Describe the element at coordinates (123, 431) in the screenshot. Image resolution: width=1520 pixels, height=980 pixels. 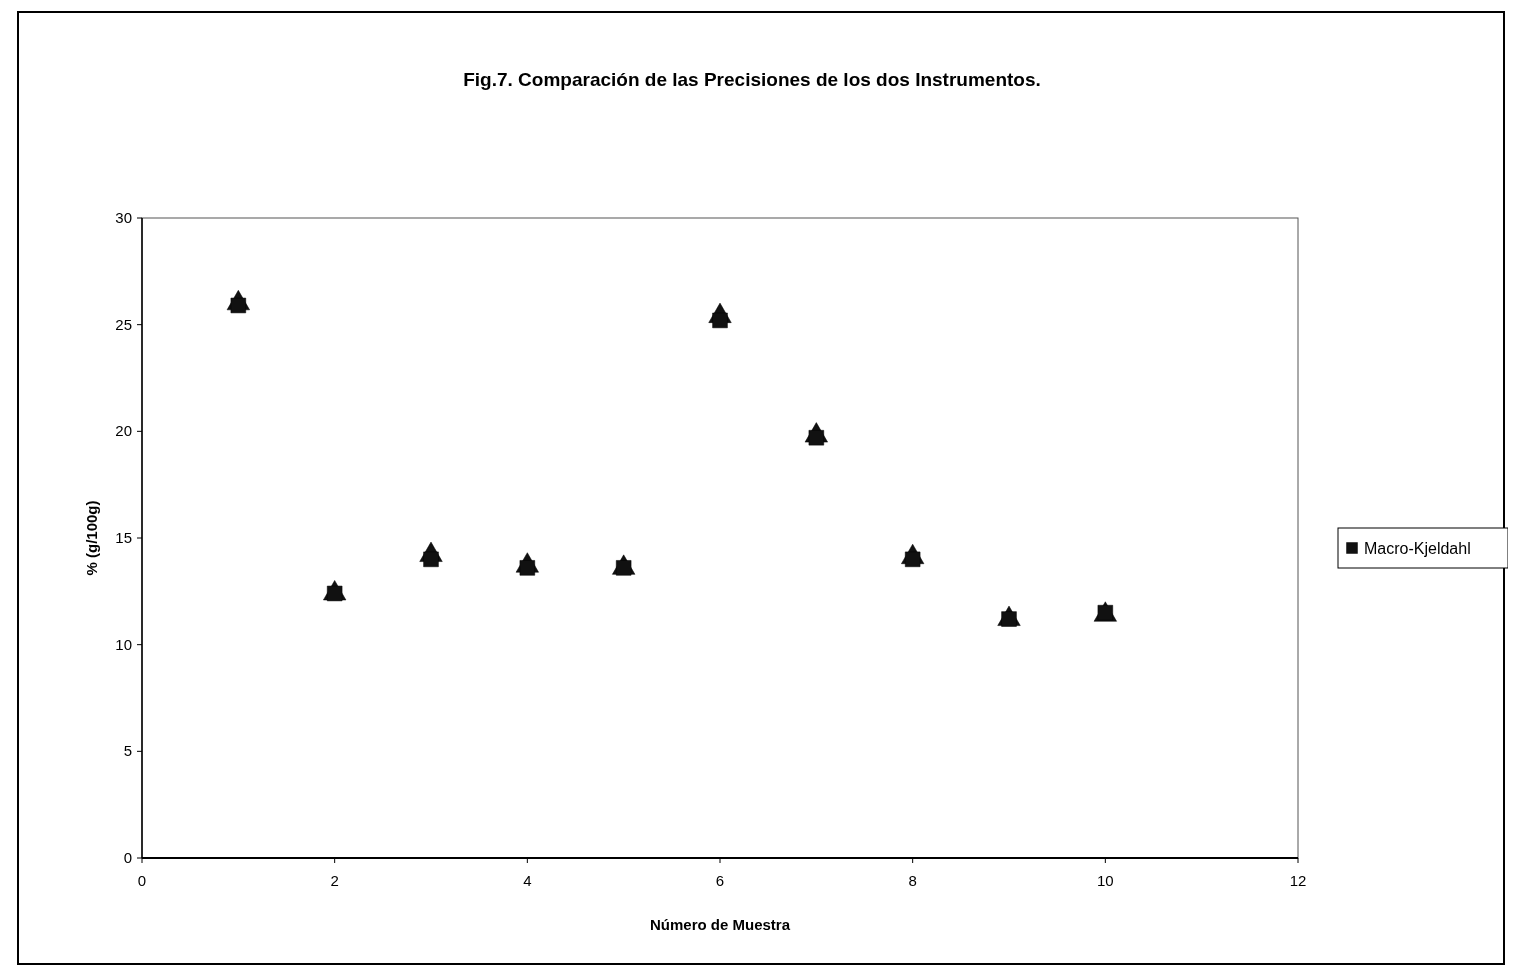
I see `y-tick-label: 20` at that location.